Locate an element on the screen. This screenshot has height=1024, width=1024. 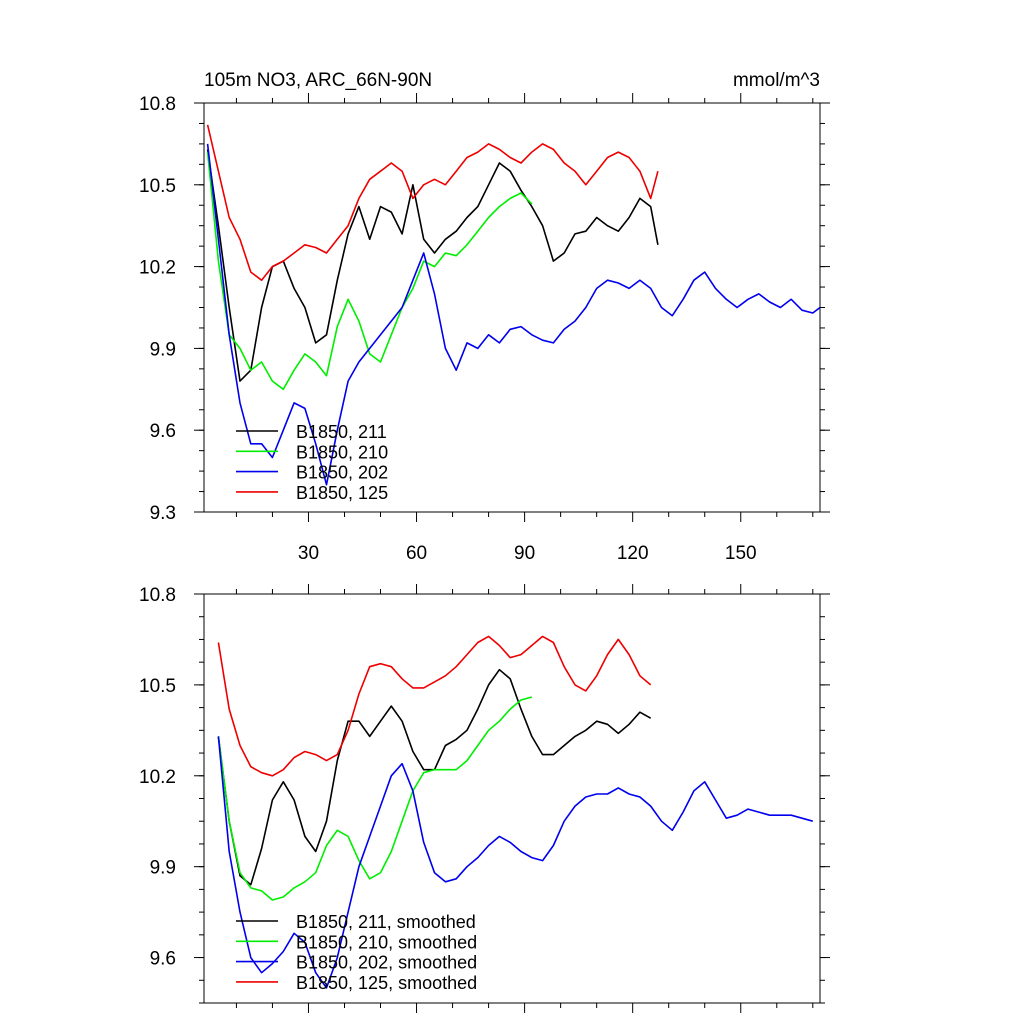
legend-entry: B1850, 211, smoothed is located at coordinates (386, 922).